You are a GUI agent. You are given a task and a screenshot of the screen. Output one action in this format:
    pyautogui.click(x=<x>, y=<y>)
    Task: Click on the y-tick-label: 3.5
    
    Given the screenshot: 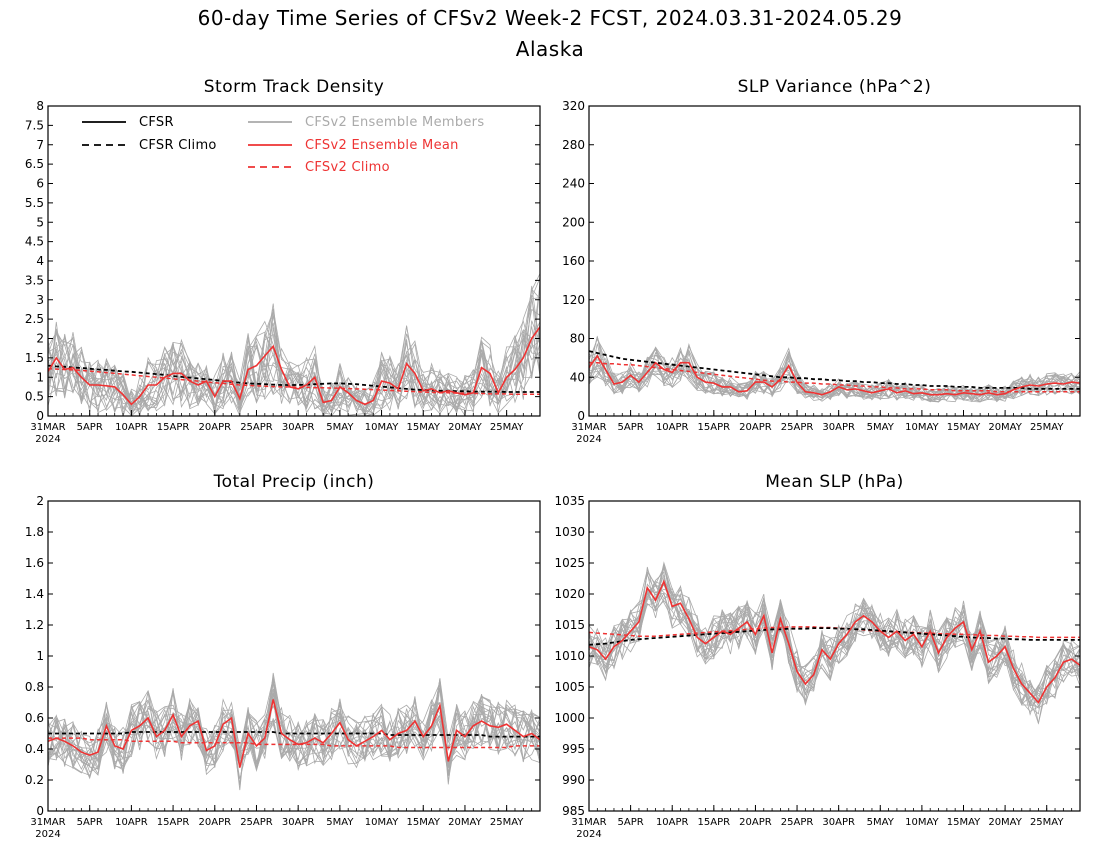 What is the action you would take?
    pyautogui.click(x=34, y=280)
    